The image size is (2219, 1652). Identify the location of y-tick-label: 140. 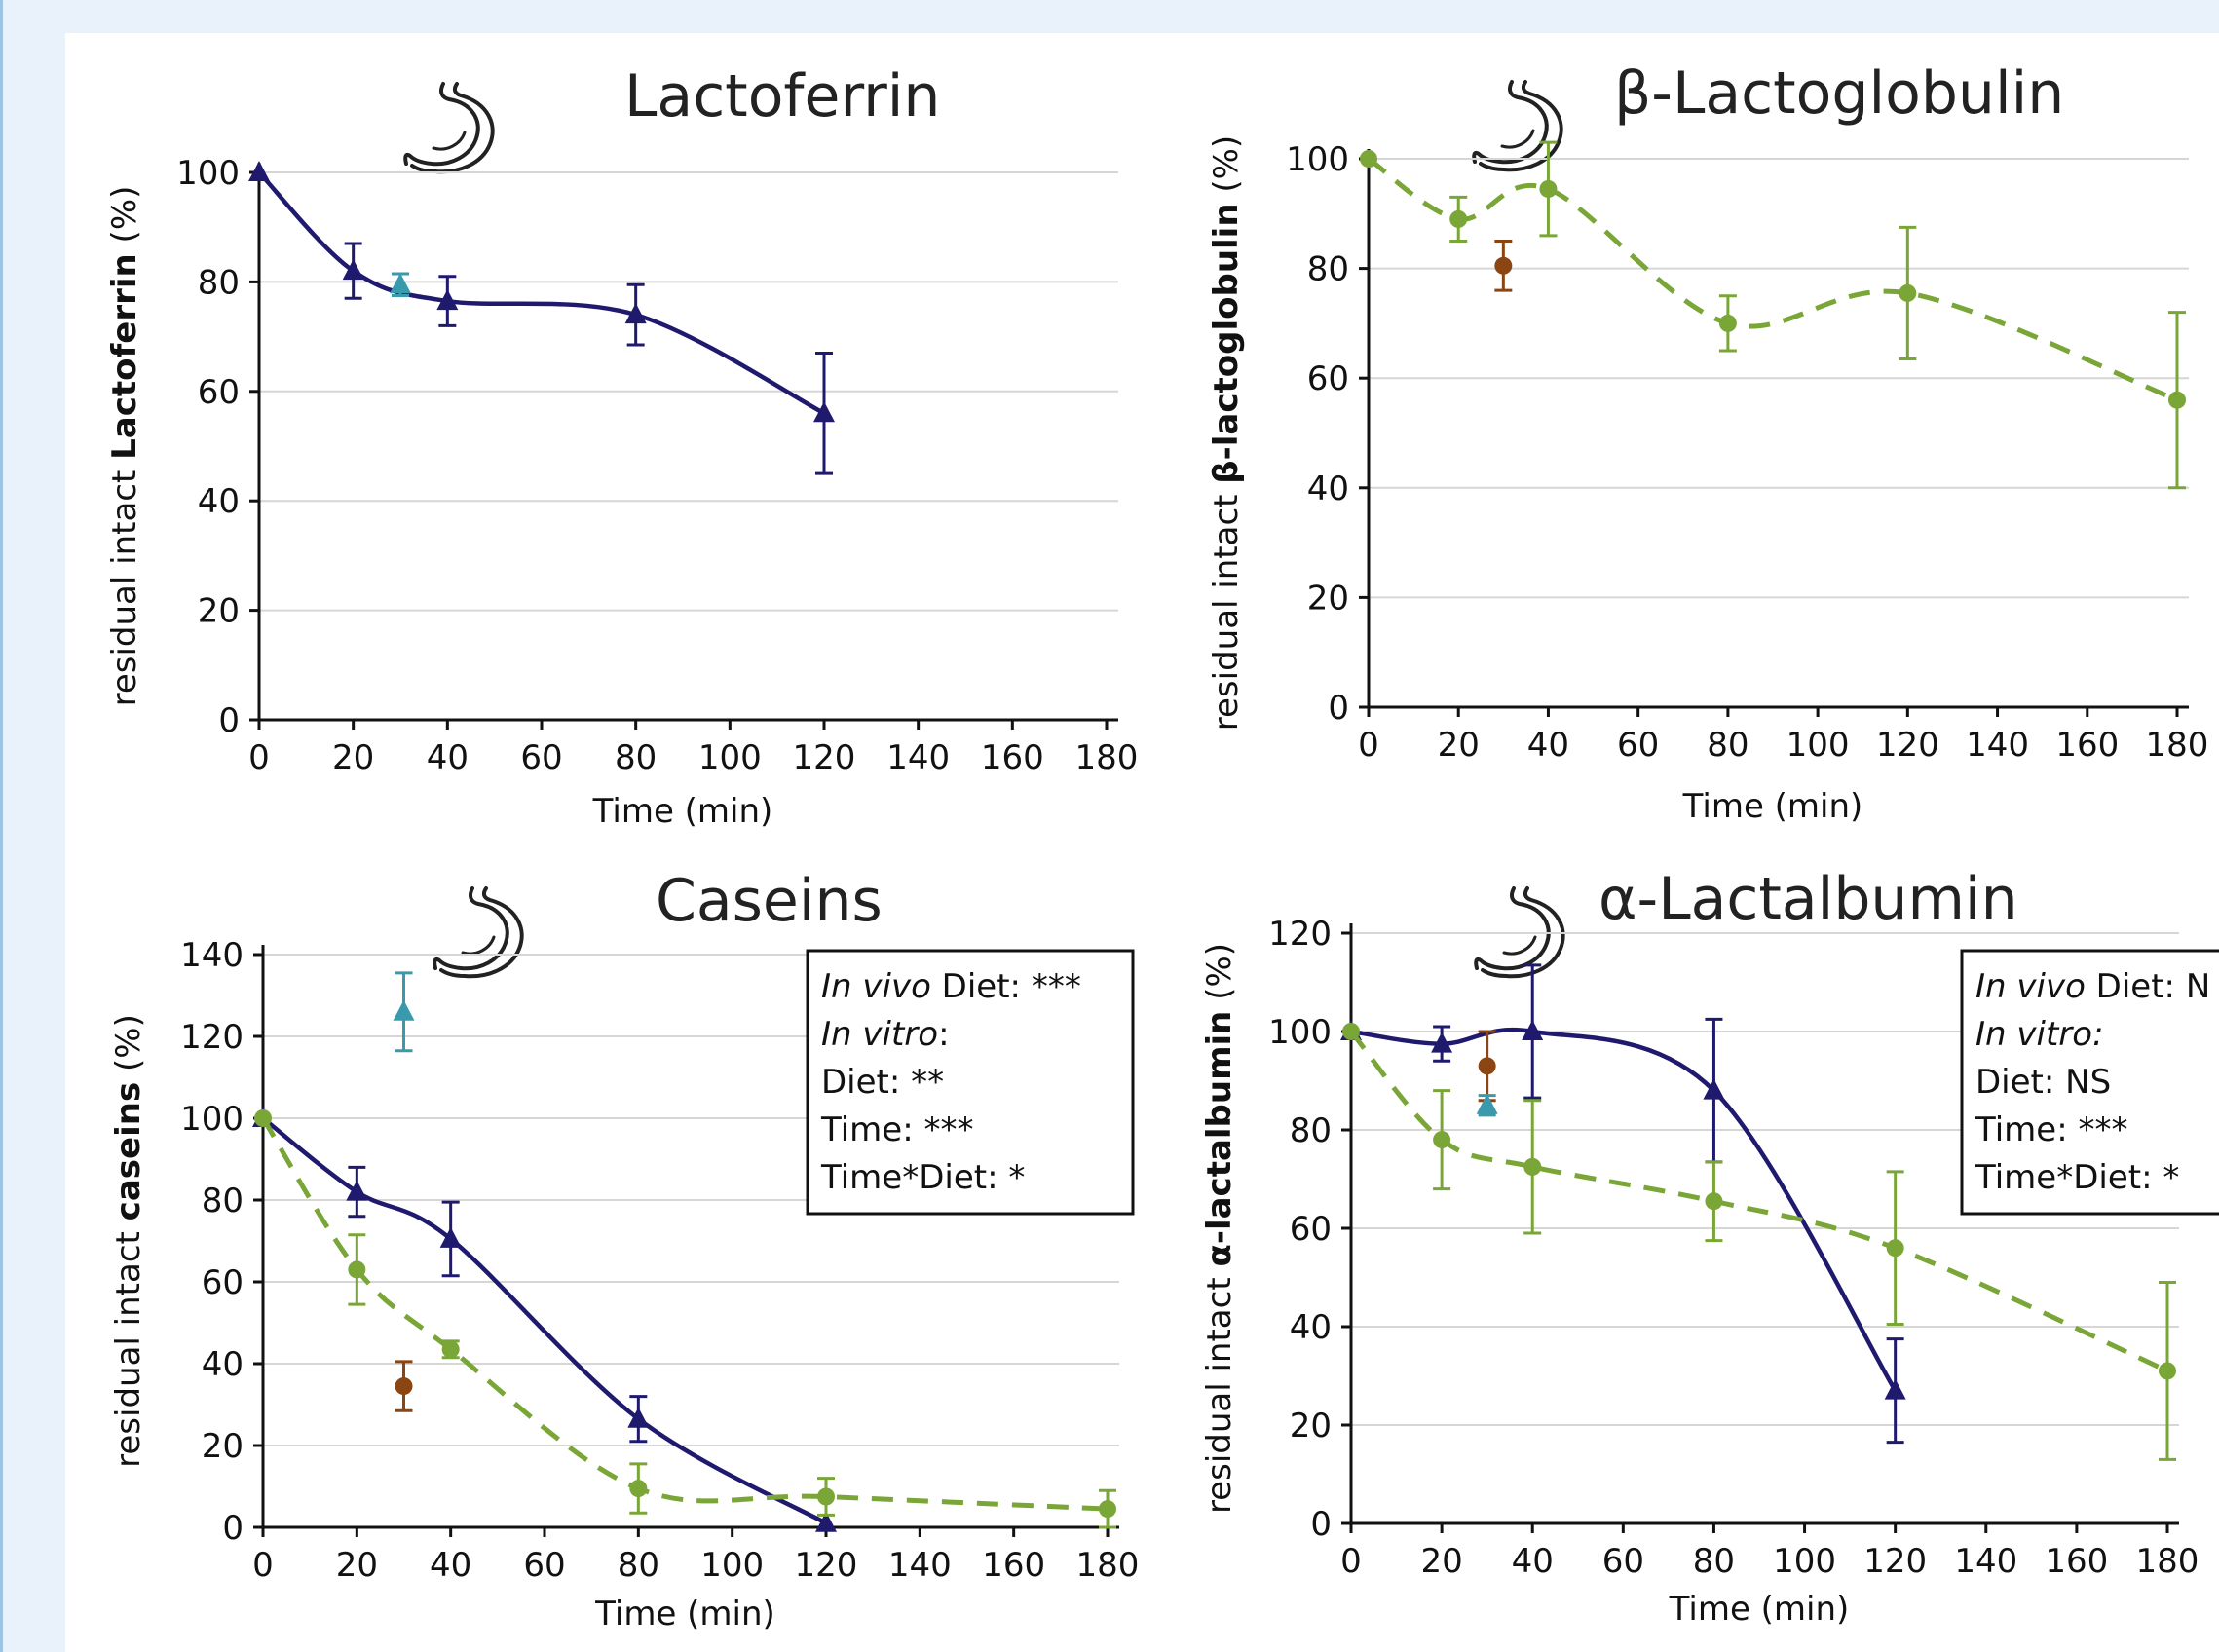
(212, 956).